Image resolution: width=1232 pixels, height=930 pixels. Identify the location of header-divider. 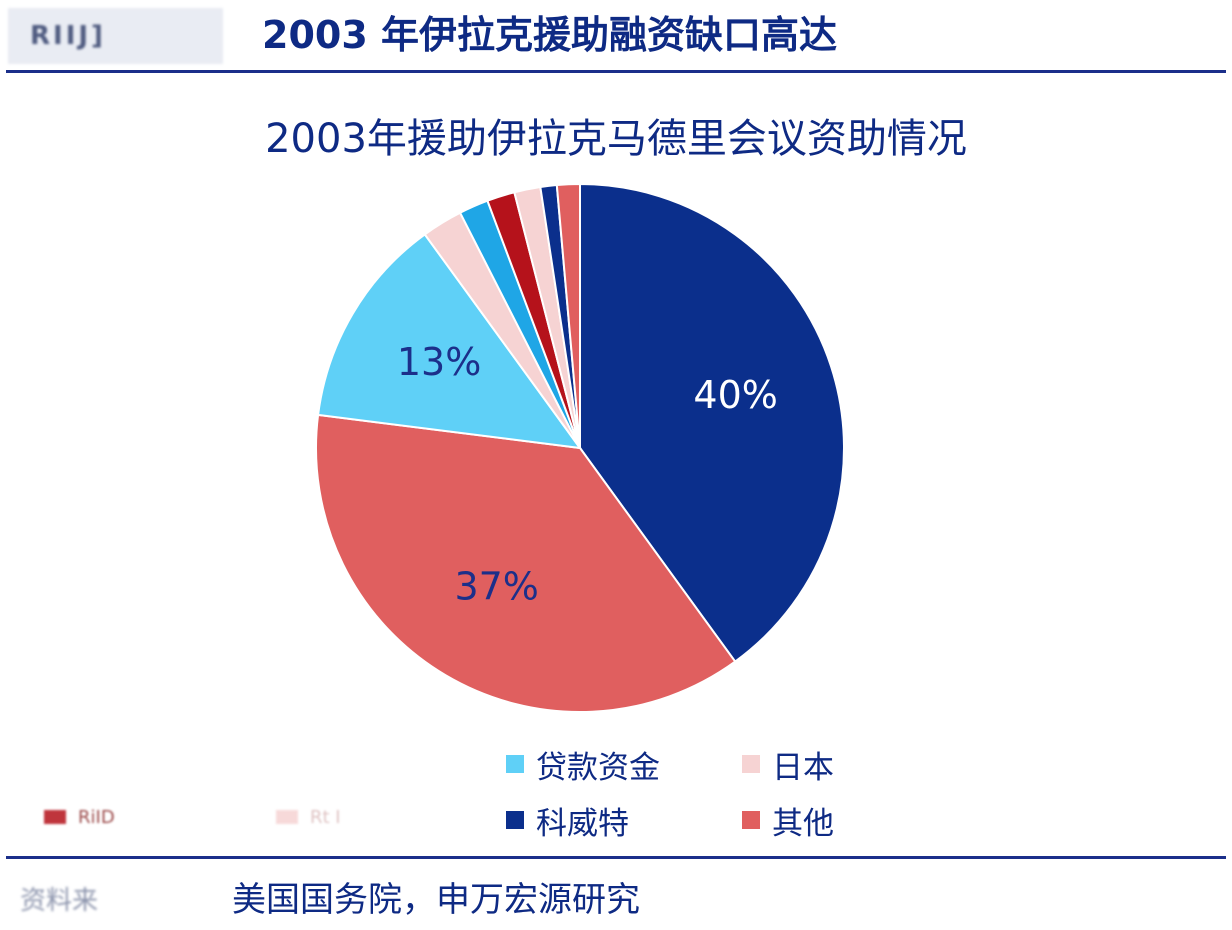
(616, 71).